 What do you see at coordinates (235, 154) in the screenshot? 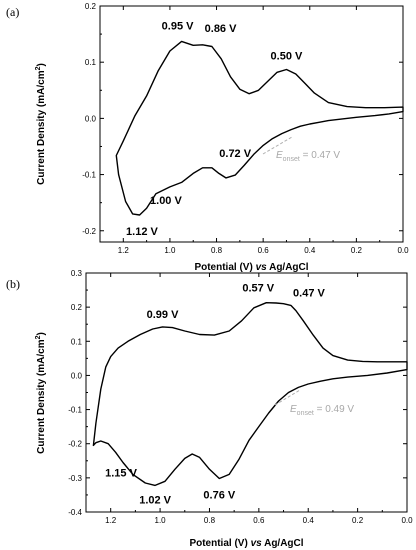
I see `peak-label: 0.72 V` at bounding box center [235, 154].